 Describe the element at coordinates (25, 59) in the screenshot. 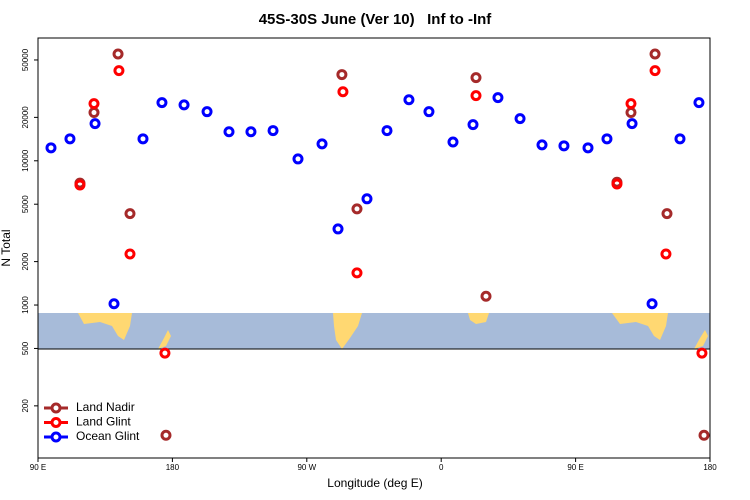

I see `y-tick-label: 50000` at that location.